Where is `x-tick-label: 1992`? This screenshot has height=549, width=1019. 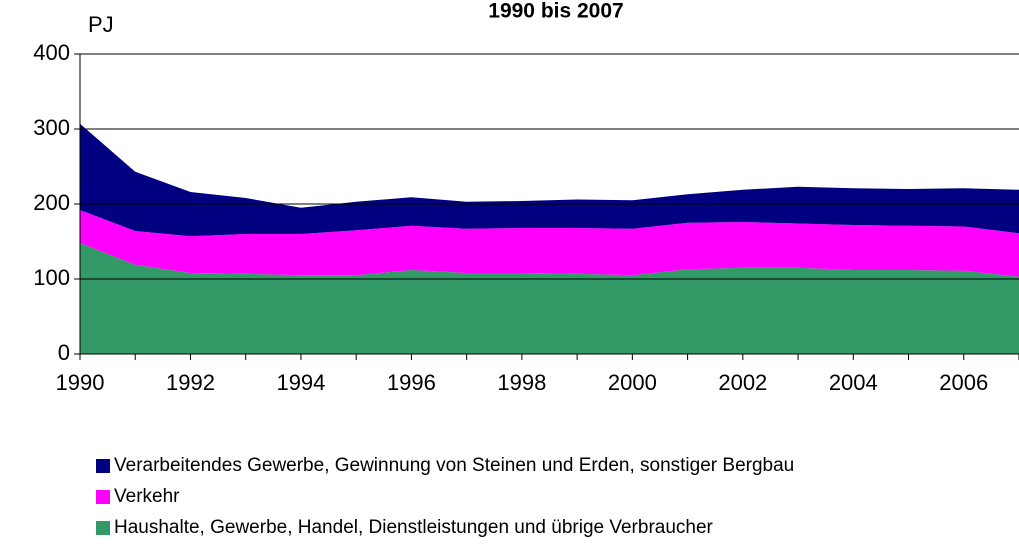
x-tick-label: 1992 is located at coordinates (190, 382).